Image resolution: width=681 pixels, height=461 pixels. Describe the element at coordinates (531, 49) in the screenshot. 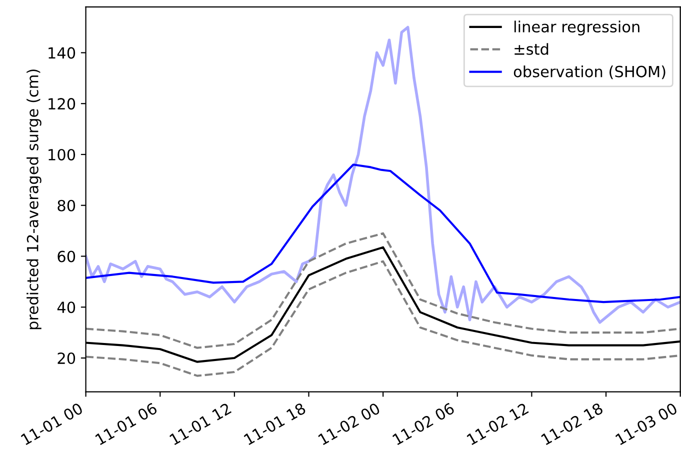

I see `legend-label: ±std` at that location.